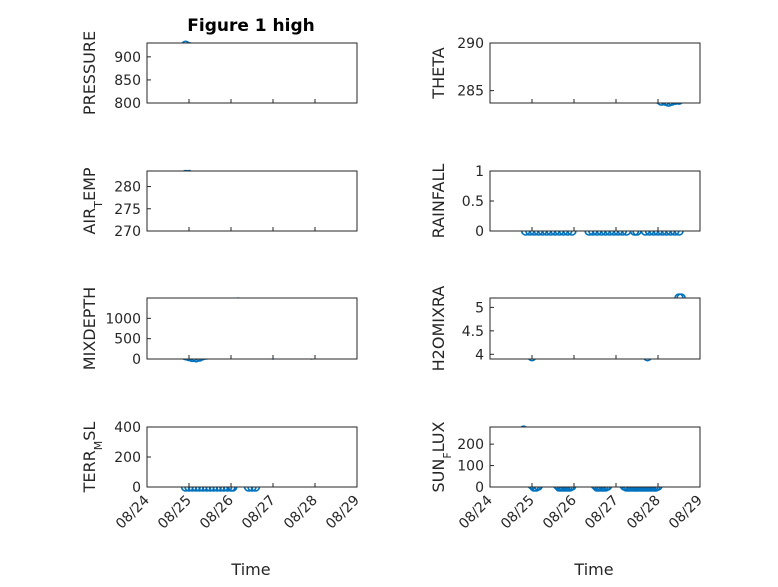 This screenshot has width=778, height=587. I want to click on y-axis-label: H2OMIXRA, so click(438, 329).